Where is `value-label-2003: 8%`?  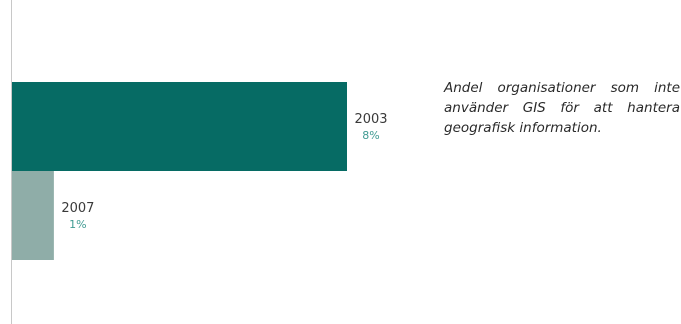 value-label-2003: 8% is located at coordinates (370, 135).